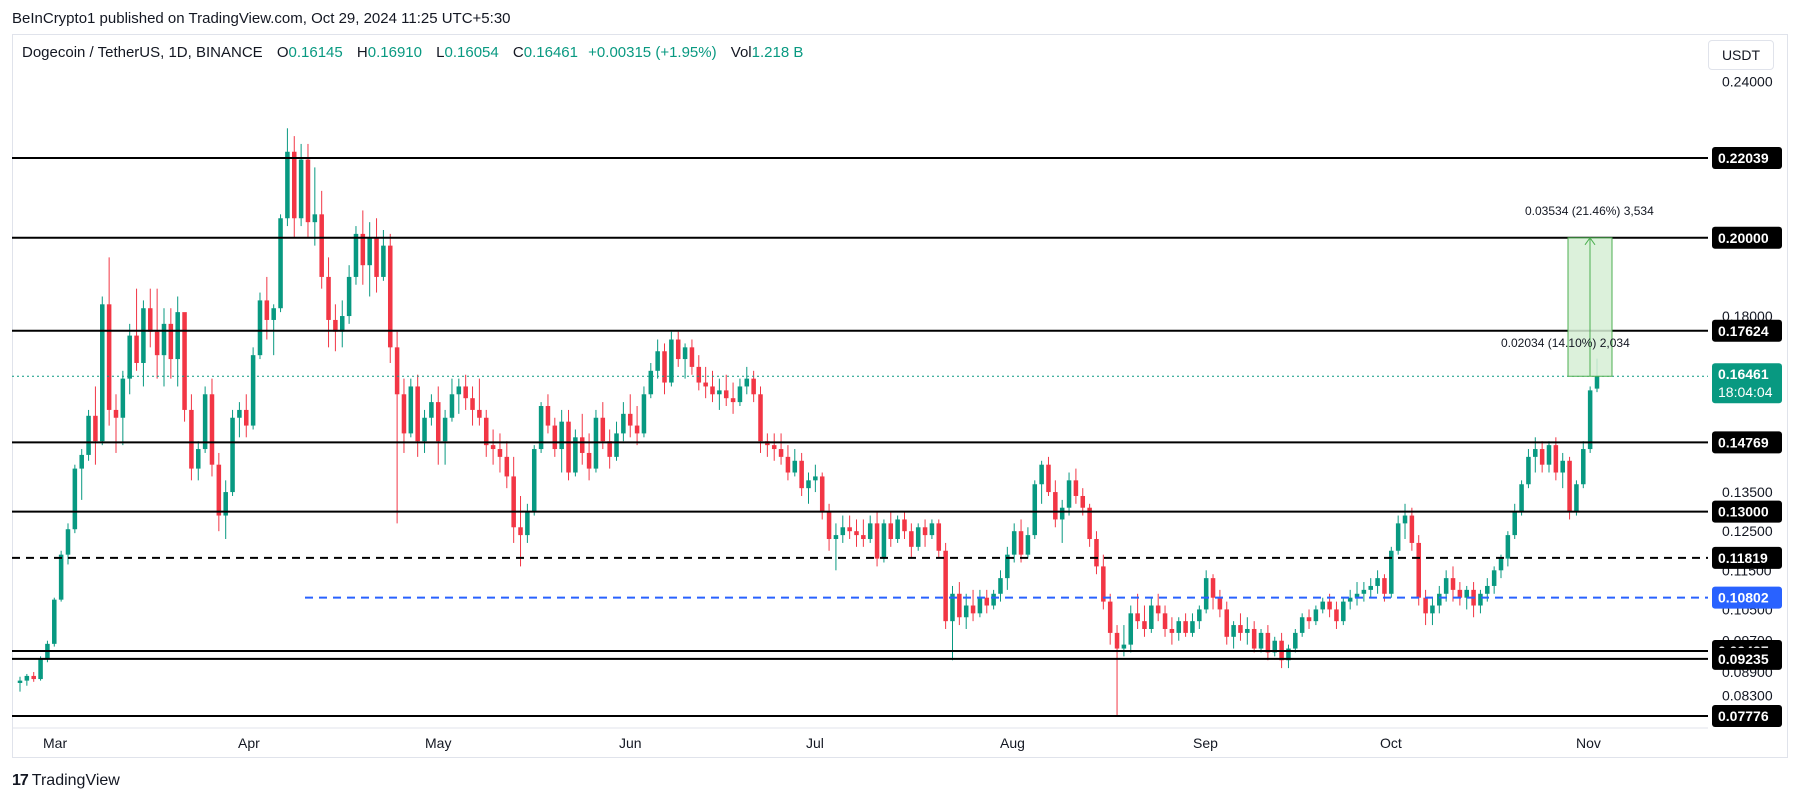  I want to click on volume-label: Vol, so click(741, 52).